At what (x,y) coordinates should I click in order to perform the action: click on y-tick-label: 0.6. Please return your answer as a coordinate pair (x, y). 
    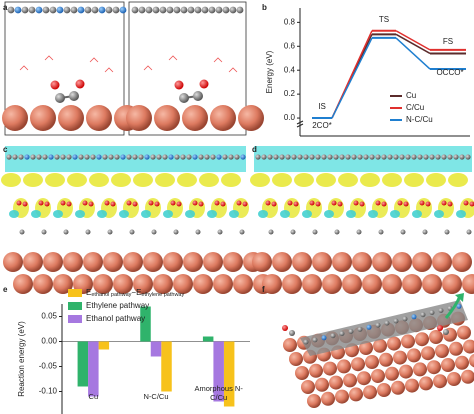
    Looking at the image, I should click on (290, 45).